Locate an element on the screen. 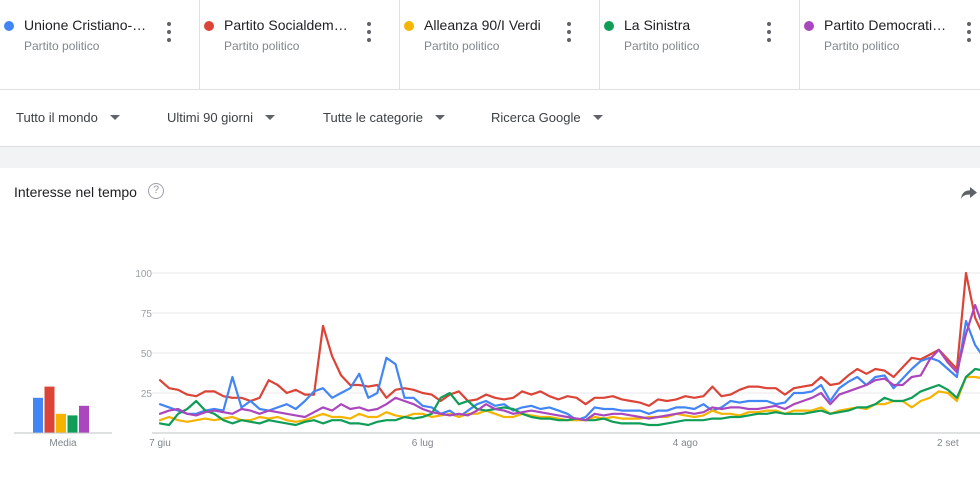 The height and width of the screenshot is (492, 980). section-divider is located at coordinates (490, 157).